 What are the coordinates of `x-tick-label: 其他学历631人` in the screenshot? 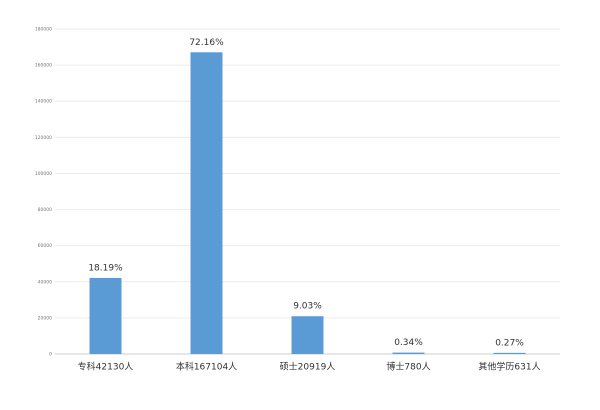 It's located at (509, 367).